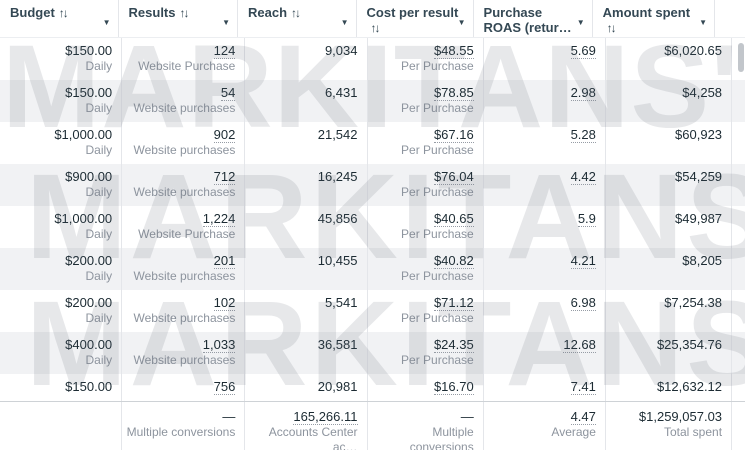 The height and width of the screenshot is (450, 745). What do you see at coordinates (306, 143) in the screenshot?
I see `reach-cell: 21,542` at bounding box center [306, 143].